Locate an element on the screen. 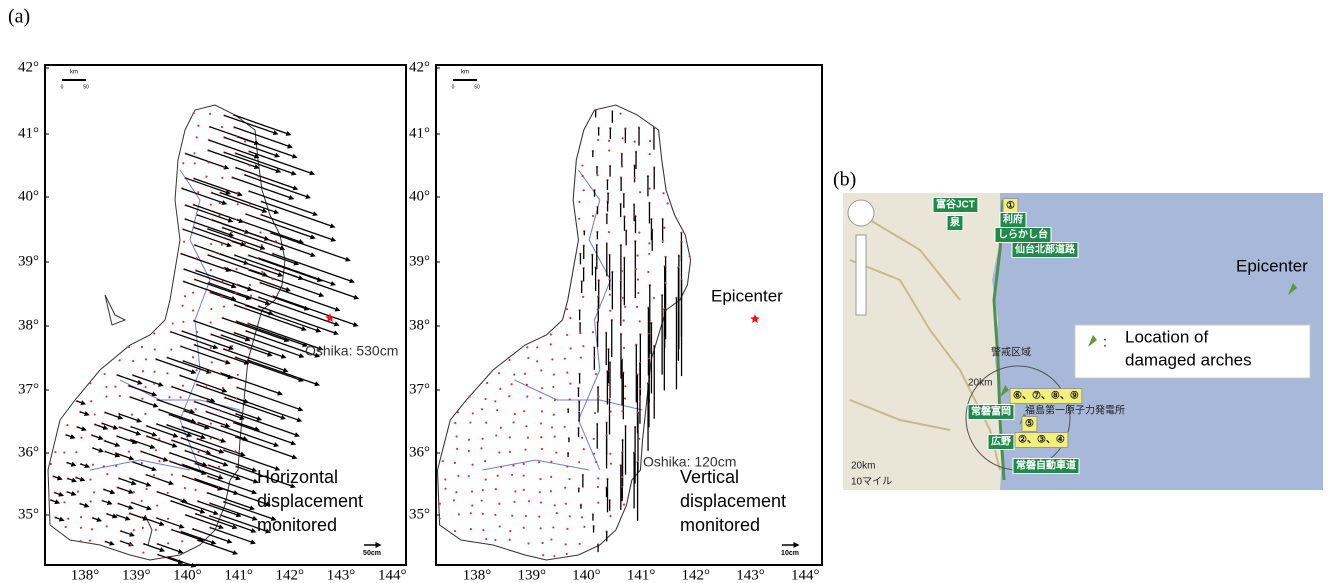 Image resolution: width=1337 pixels, height=583 pixels. lon-tick-label: 141° is located at coordinates (238, 575).